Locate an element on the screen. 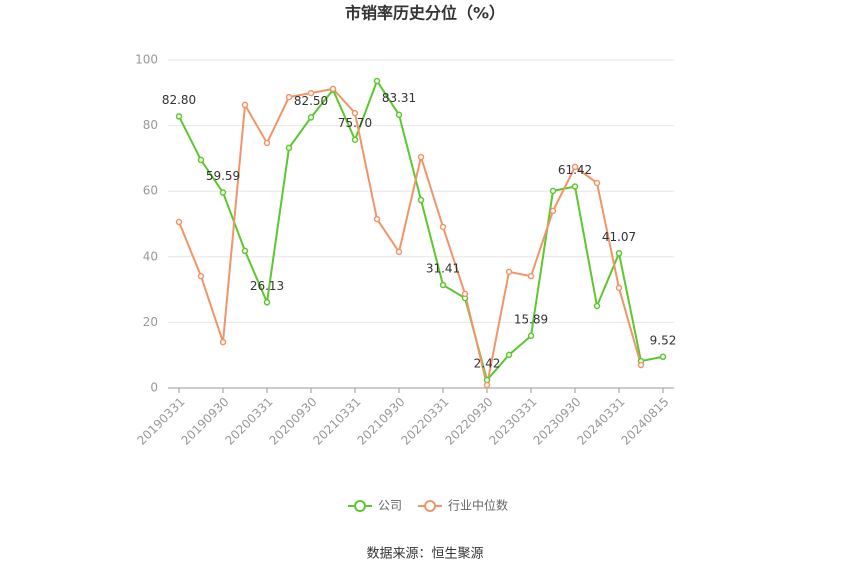  data-label: 15.89 is located at coordinates (531, 319).